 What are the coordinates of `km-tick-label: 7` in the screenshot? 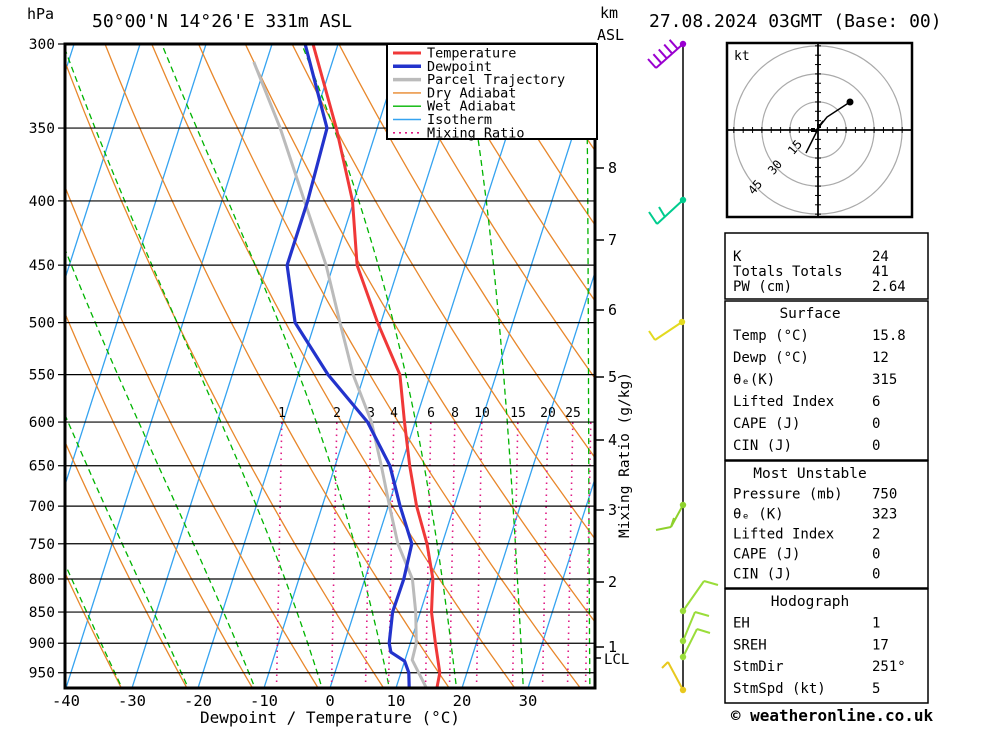 It's located at (612, 240).